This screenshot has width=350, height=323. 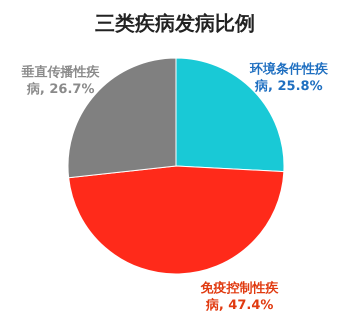 What do you see at coordinates (240, 296) in the screenshot?
I see `slice-label: 免疫控制性疾病, 47.4%` at bounding box center [240, 296].